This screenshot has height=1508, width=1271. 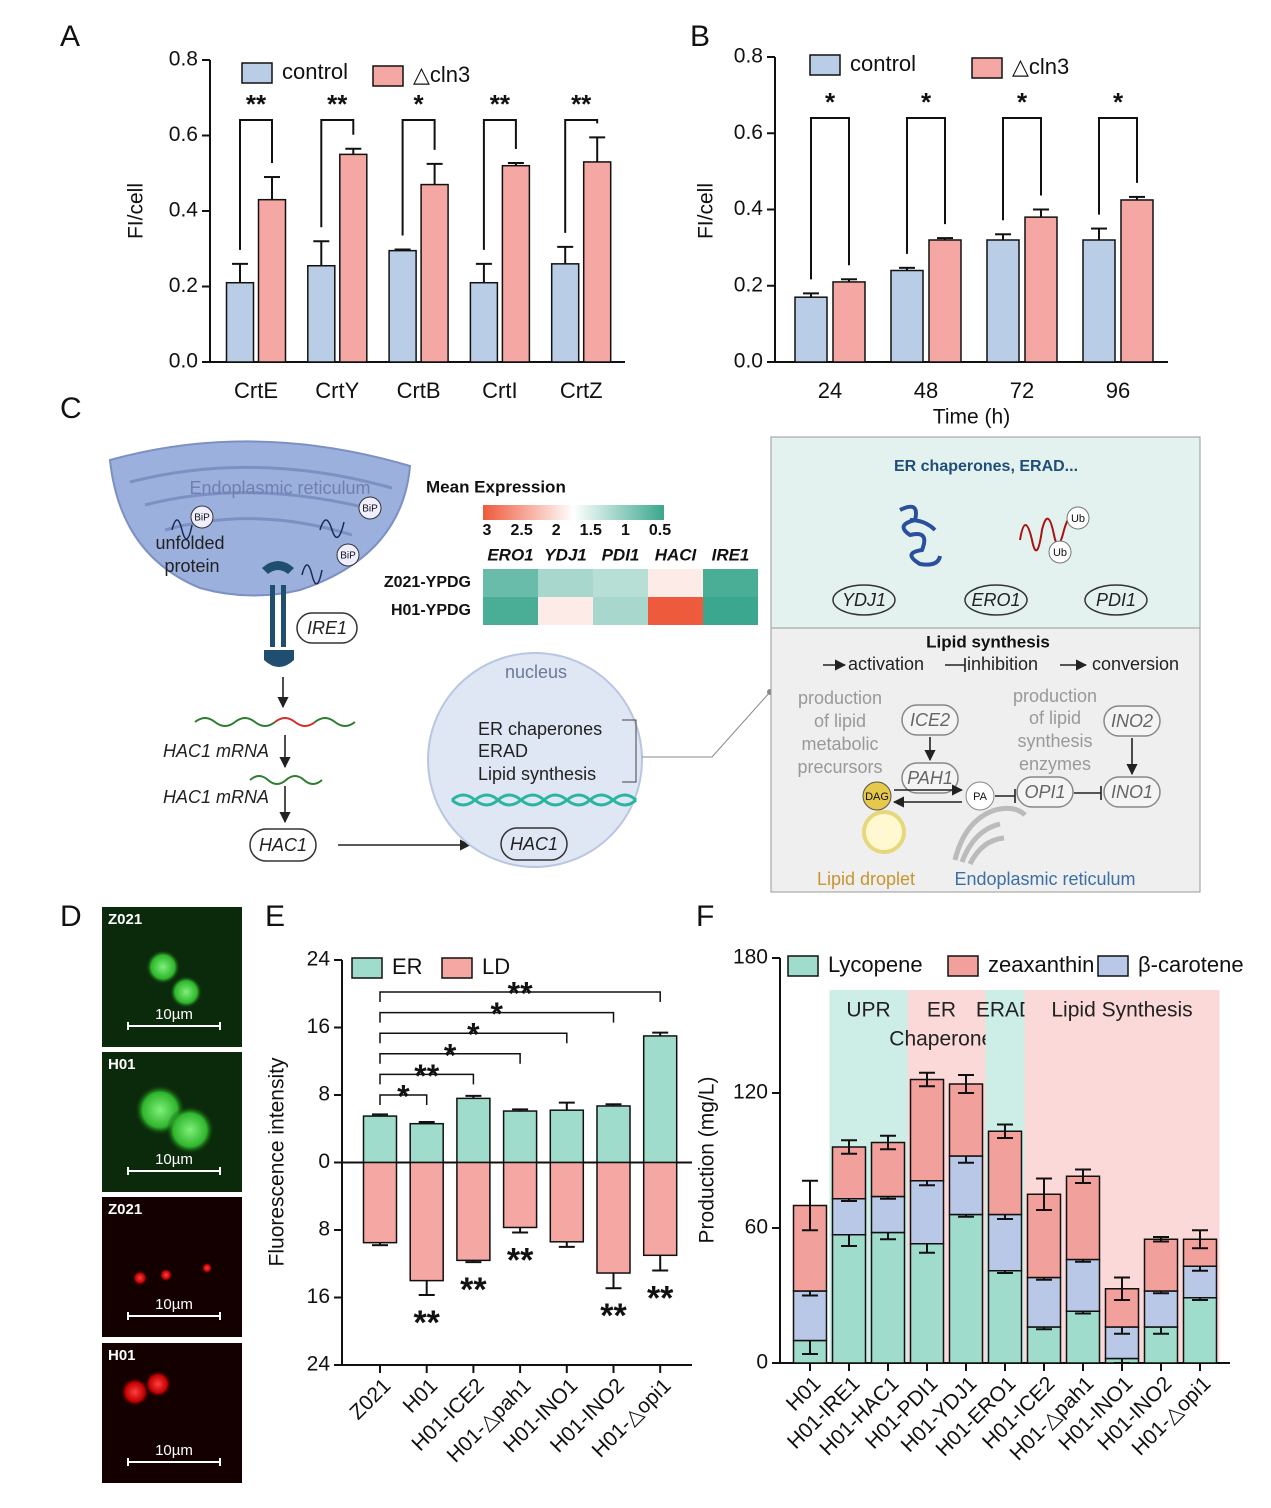 What do you see at coordinates (279, 488) in the screenshot?
I see `er-label: Endoplasmic reticulum` at bounding box center [279, 488].